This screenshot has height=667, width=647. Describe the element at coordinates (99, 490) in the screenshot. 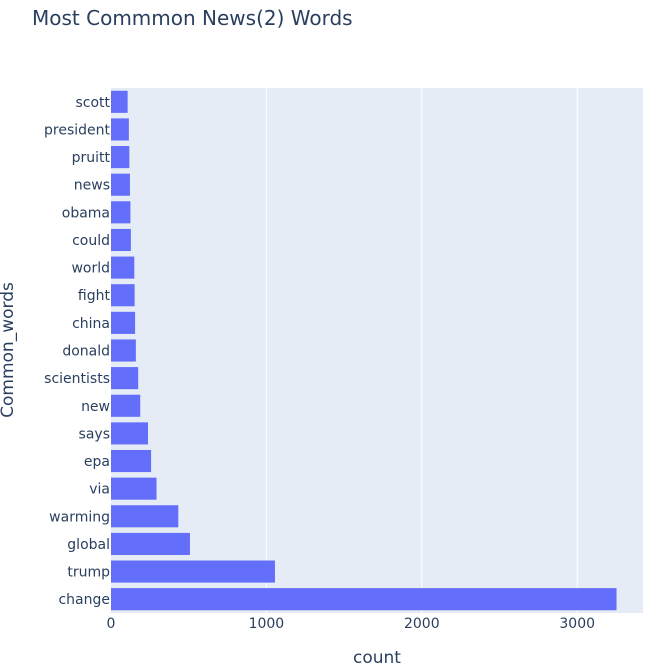

I see `y-tick-label-via: via` at that location.